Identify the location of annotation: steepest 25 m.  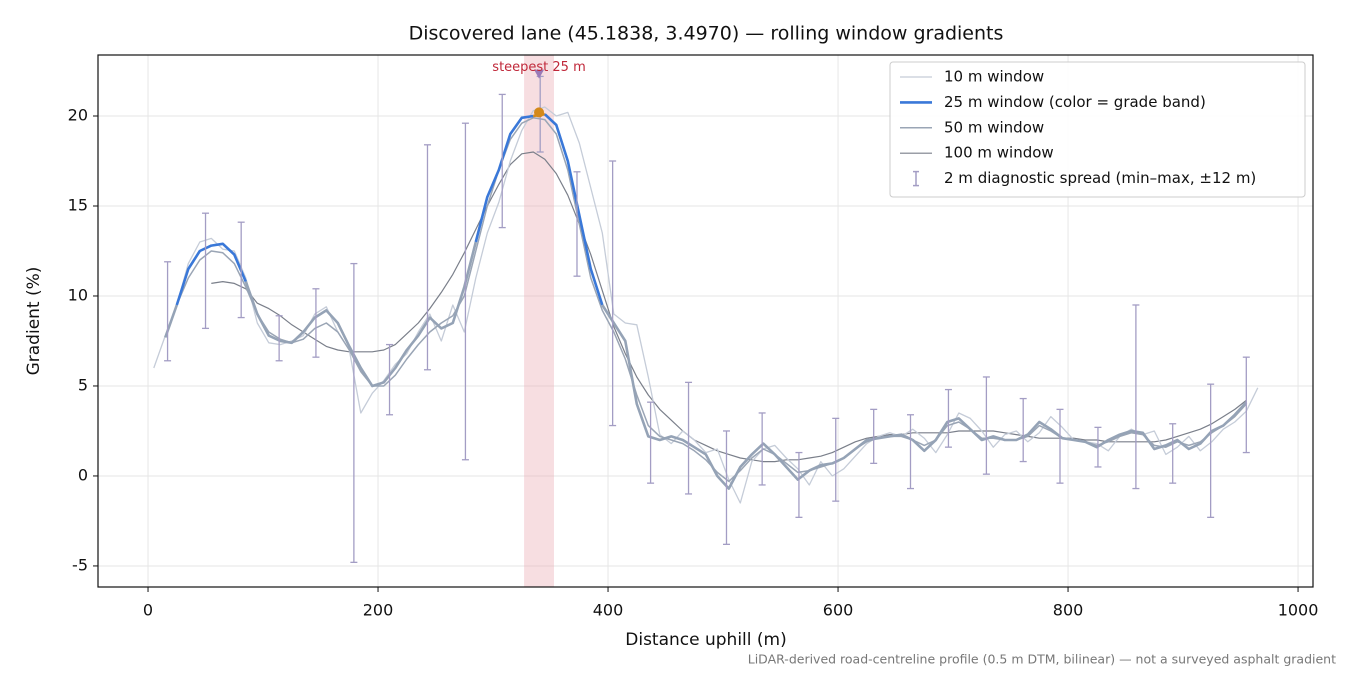
(538, 67).